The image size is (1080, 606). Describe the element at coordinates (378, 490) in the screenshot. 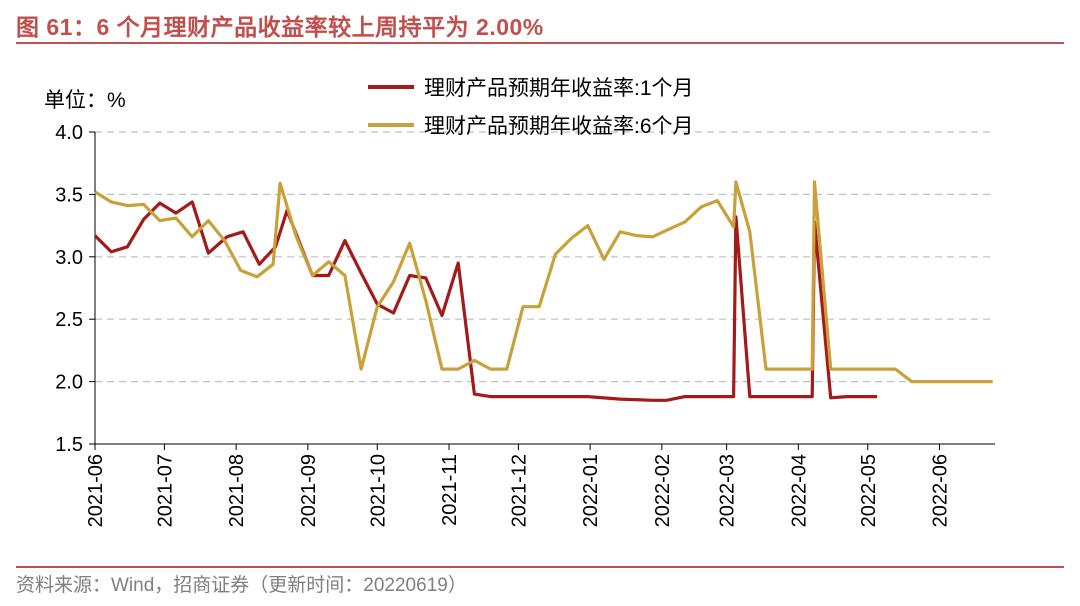

I see `x-tick-label: 2021-10` at that location.